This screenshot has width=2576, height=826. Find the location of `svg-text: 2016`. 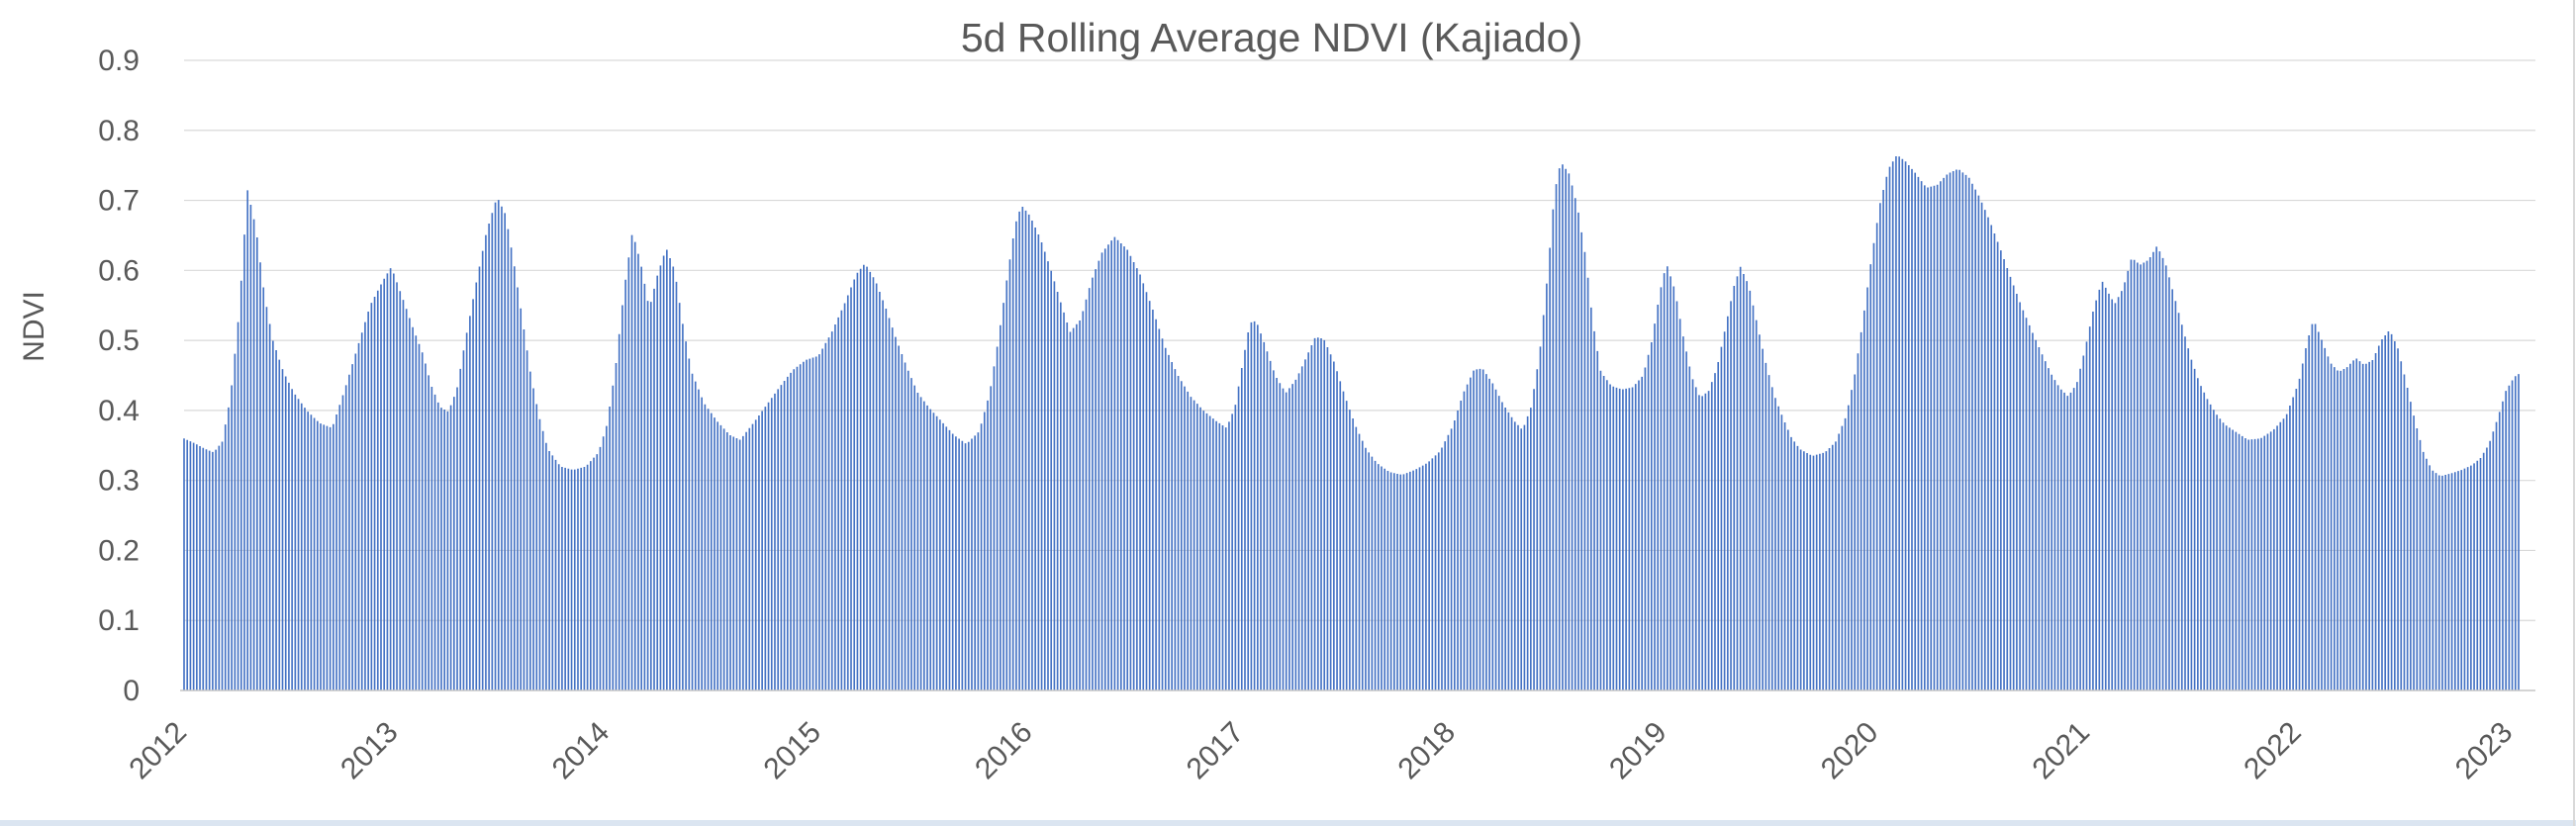

svg-text: 2016 is located at coordinates (1004, 751).